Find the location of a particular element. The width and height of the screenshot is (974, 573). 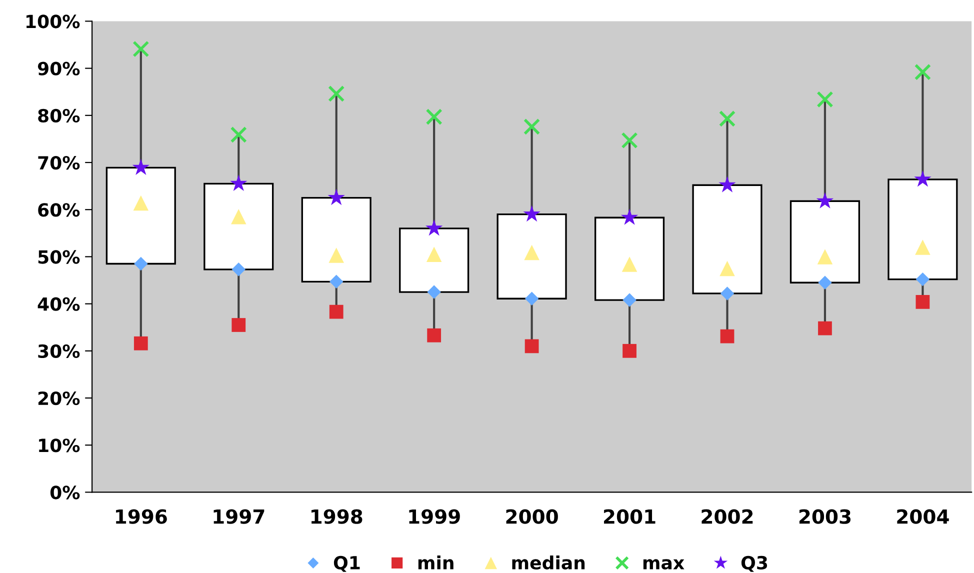

x-tick-label: 2001 is located at coordinates (630, 516).